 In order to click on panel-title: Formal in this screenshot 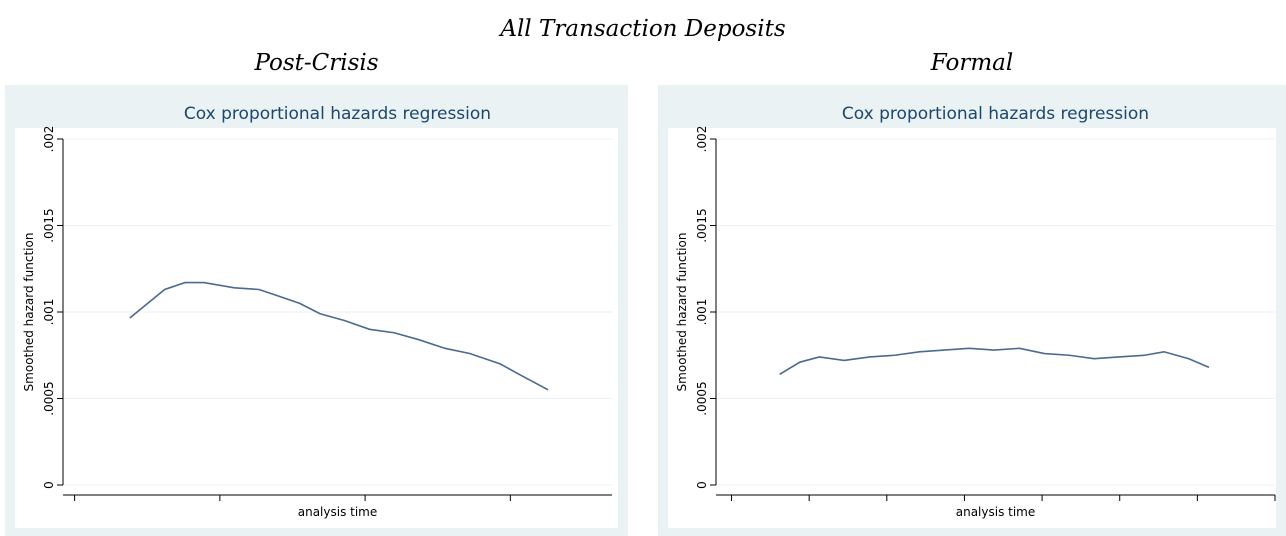, I will do `click(971, 63)`.